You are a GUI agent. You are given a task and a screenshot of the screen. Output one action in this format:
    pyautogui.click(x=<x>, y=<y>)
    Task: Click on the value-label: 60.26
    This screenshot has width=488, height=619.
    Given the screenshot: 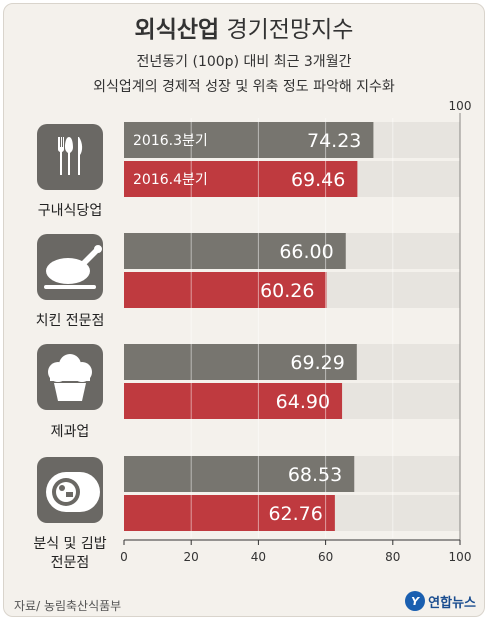 What is the action you would take?
    pyautogui.click(x=287, y=291)
    